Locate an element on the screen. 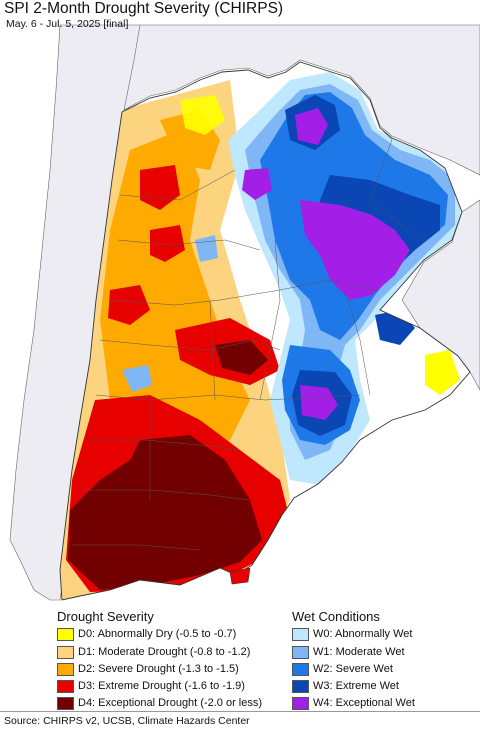  legend-item-d1: D1: Moderate Drought (-0.8 to -1.2) is located at coordinates (153, 652).